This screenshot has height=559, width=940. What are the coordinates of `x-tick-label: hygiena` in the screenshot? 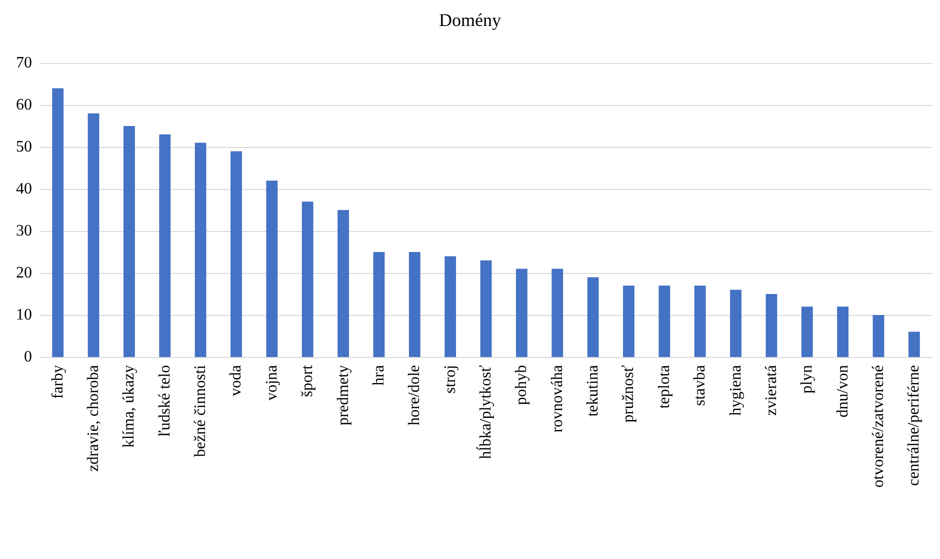 It's located at (735, 390).